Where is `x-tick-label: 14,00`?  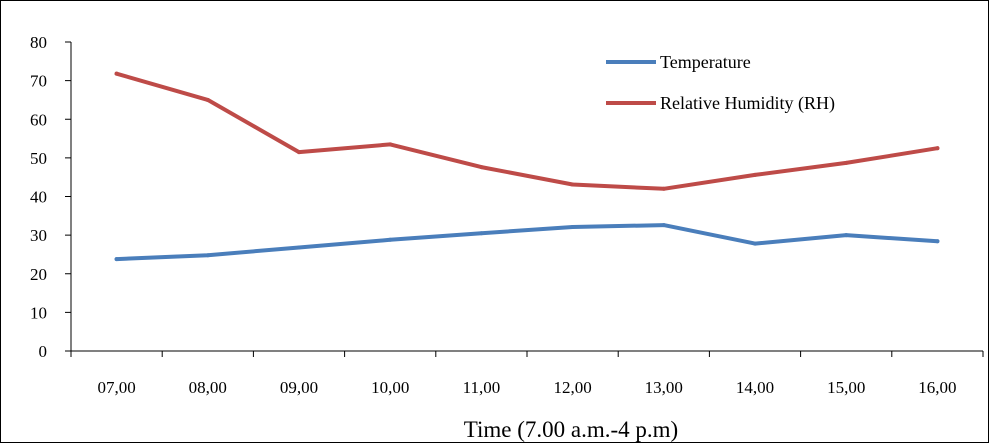 x-tick-label: 14,00 is located at coordinates (755, 387).